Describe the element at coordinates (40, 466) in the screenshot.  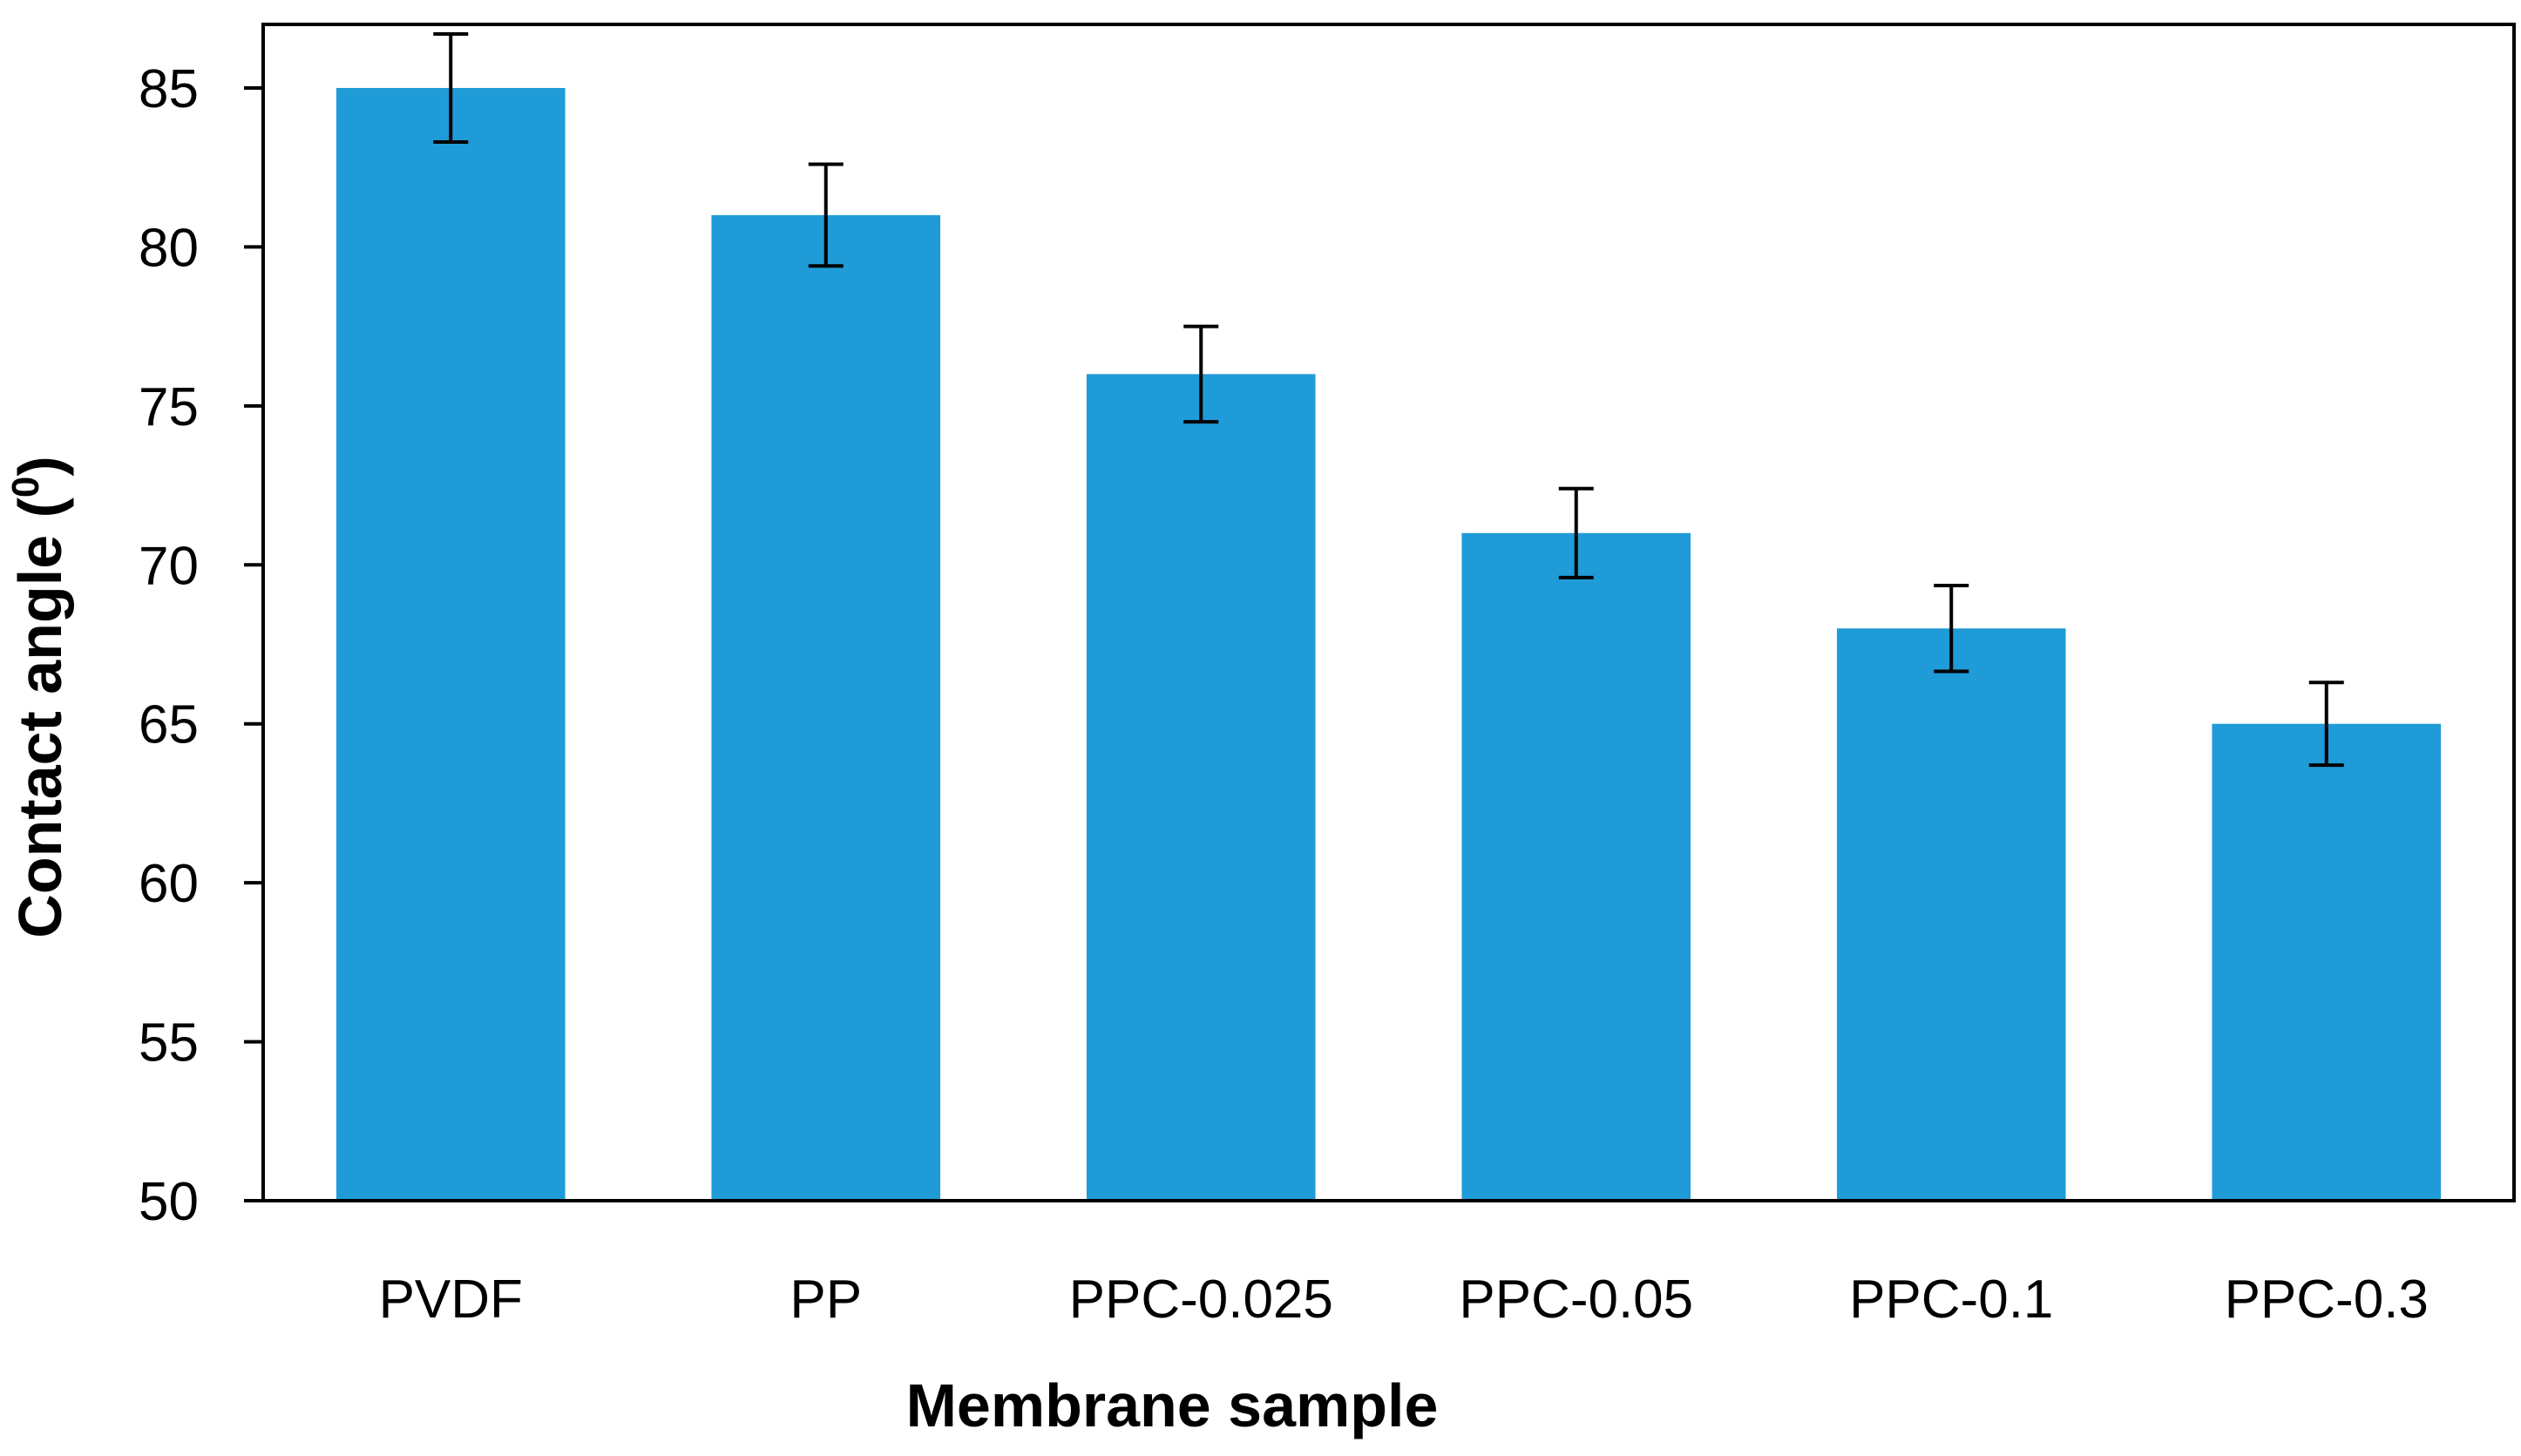
I see `y-axis-title-close: )` at that location.